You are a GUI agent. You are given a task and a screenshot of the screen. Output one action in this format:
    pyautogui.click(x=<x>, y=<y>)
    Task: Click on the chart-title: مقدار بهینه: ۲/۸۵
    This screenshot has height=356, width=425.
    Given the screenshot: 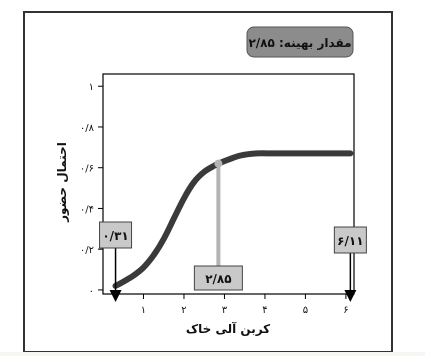 What is the action you would take?
    pyautogui.click(x=299, y=43)
    